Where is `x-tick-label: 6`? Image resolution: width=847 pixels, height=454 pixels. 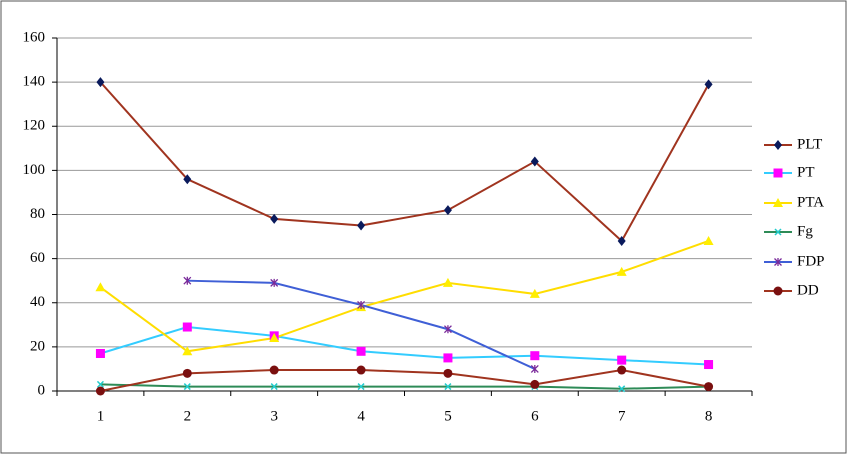
x-tick-label: 6 is located at coordinates (535, 416).